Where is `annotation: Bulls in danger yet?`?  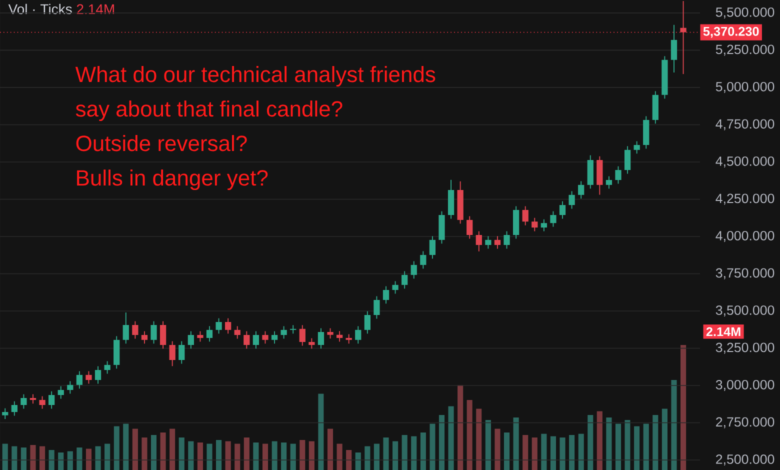 annotation: Bulls in danger yet? is located at coordinates (172, 180).